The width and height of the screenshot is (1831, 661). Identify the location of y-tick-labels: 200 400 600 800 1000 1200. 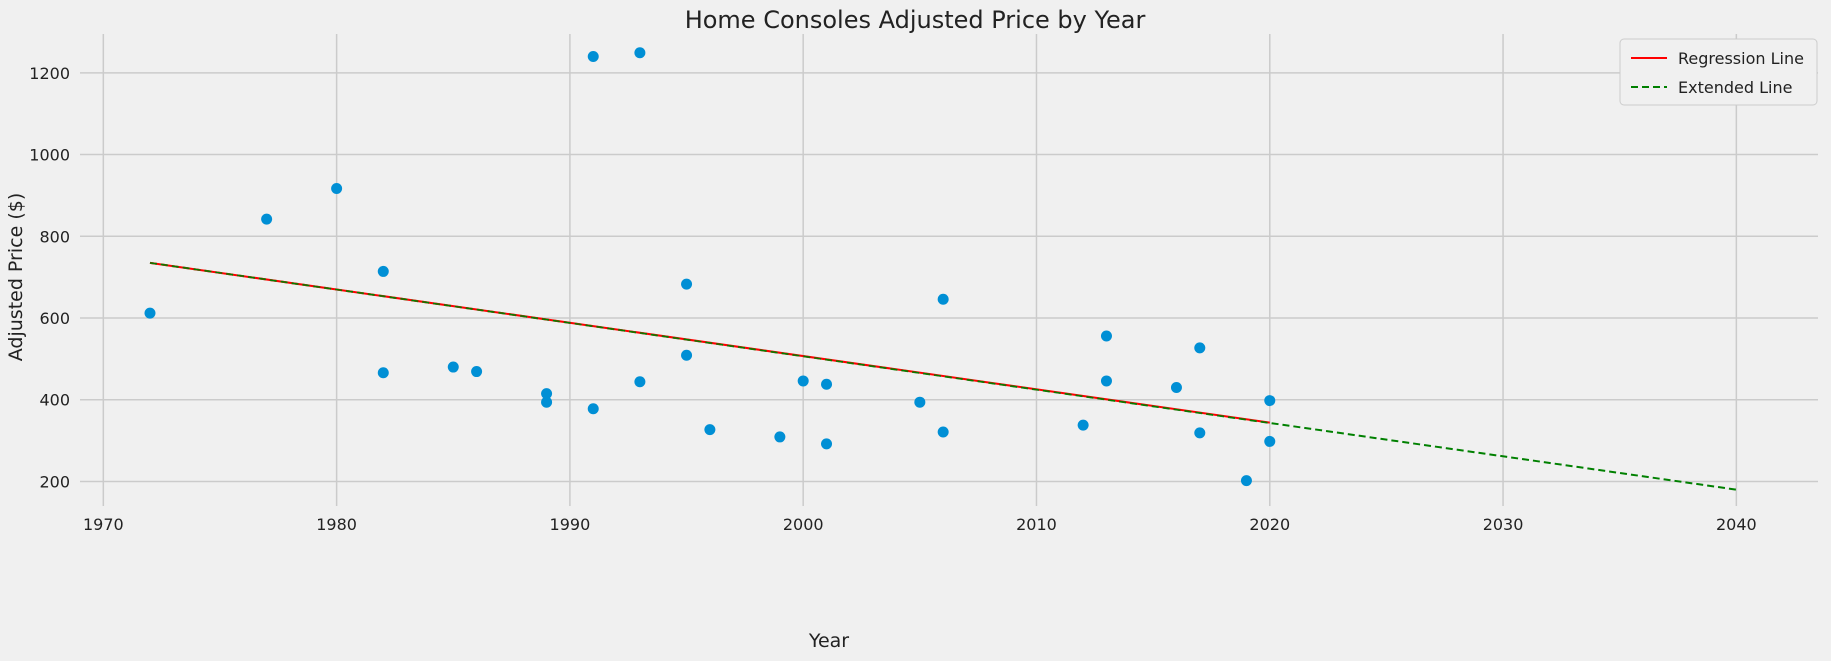
(49, 278).